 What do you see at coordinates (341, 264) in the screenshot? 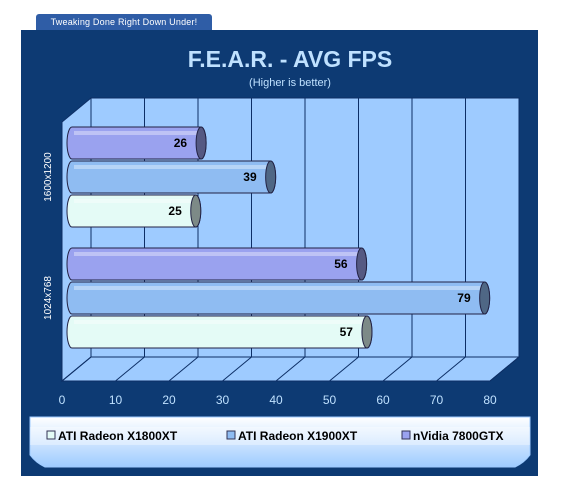
I see `data-label: 56` at bounding box center [341, 264].